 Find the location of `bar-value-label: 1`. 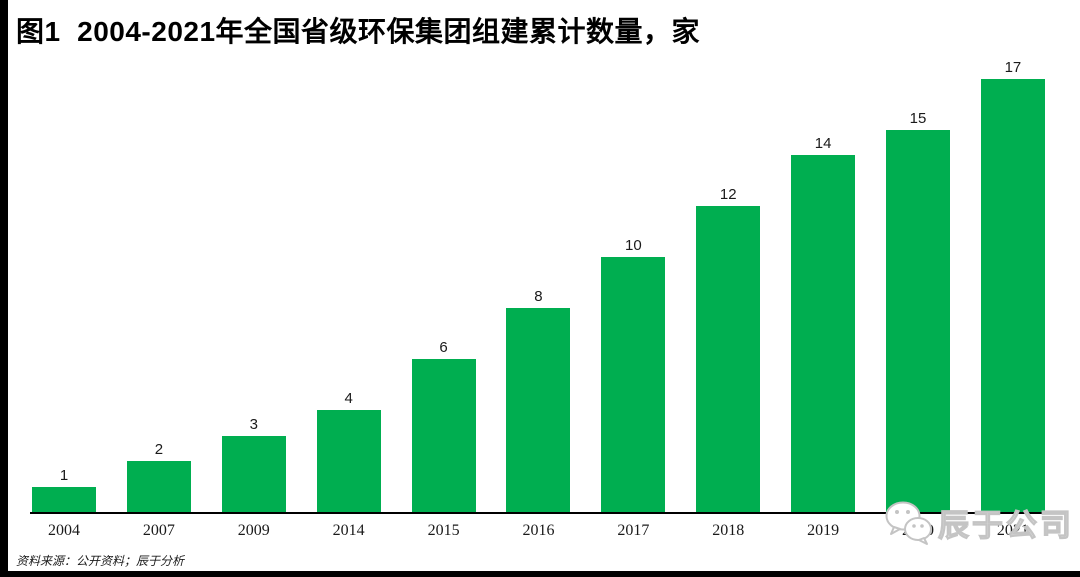

bar-value-label: 1 is located at coordinates (64, 475).